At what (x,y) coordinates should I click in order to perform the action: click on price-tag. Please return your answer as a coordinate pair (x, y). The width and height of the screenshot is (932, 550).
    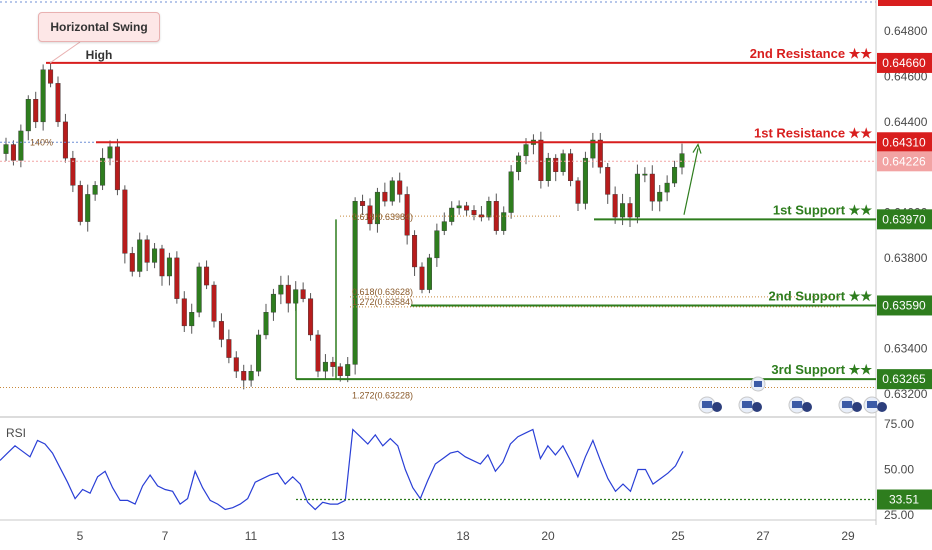
    Looking at the image, I should click on (904, 379).